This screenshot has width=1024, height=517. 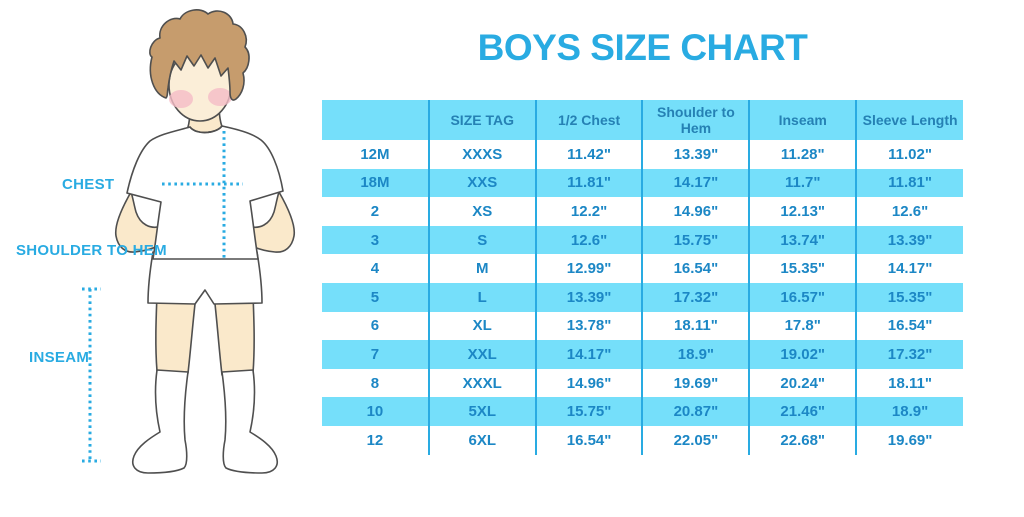 I want to click on size-row: 7 XXL 14.17" 18.9" 19.02" 17.32", so click(x=642, y=354).